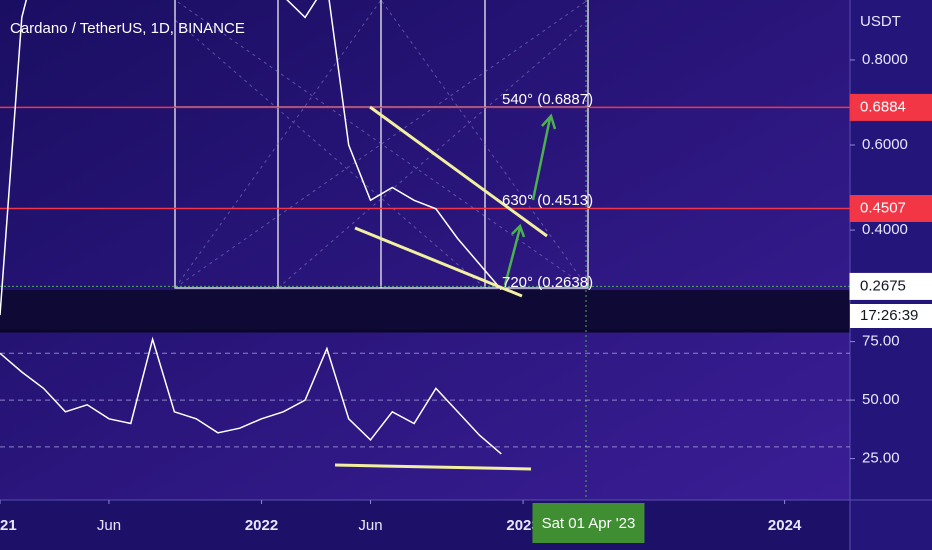 The image size is (932, 550). I want to click on time-axis, so click(425, 525).